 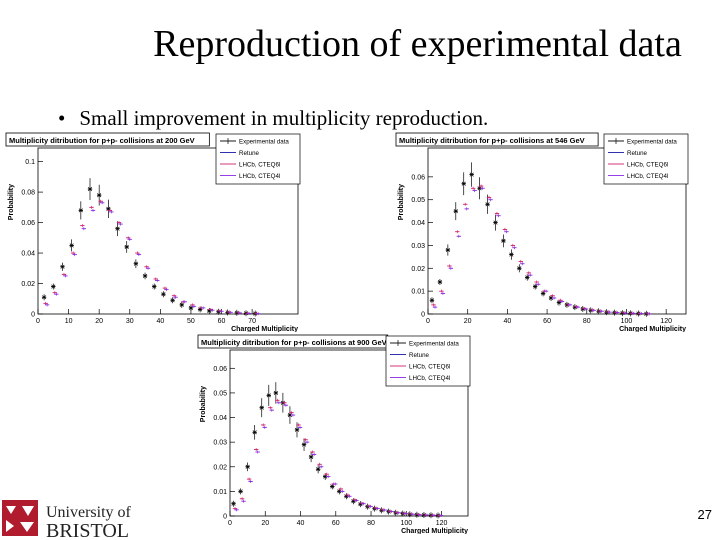 I want to click on x-tick-label: 80, so click(x=371, y=523).